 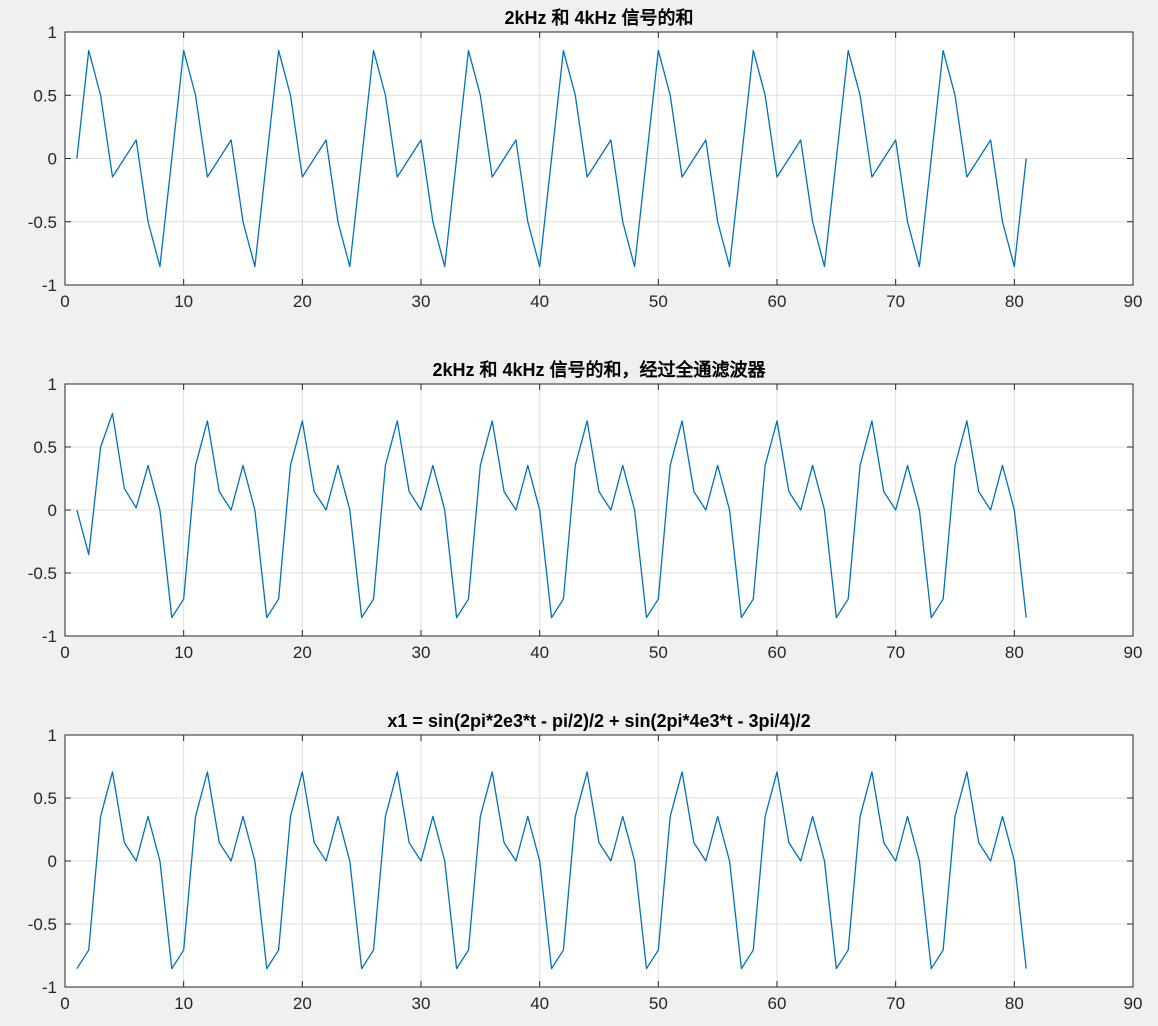 I want to click on subplot-title: 2kHz 和 4kHz 信号的和, so click(x=598, y=17).